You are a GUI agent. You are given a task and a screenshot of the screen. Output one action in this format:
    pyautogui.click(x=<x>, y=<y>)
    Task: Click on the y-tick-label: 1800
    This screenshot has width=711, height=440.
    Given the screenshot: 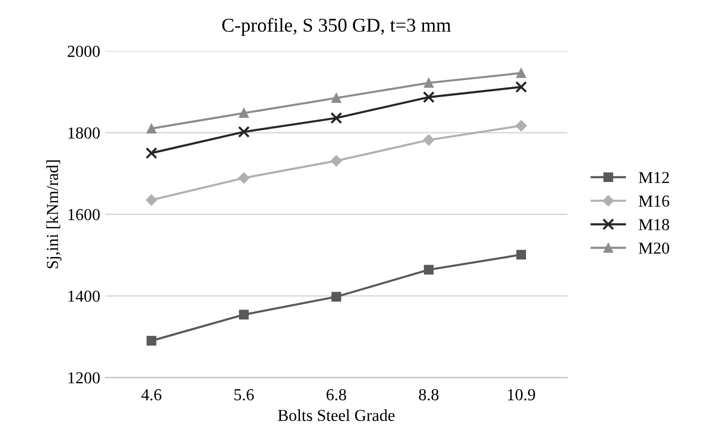 What is the action you would take?
    pyautogui.click(x=84, y=133)
    